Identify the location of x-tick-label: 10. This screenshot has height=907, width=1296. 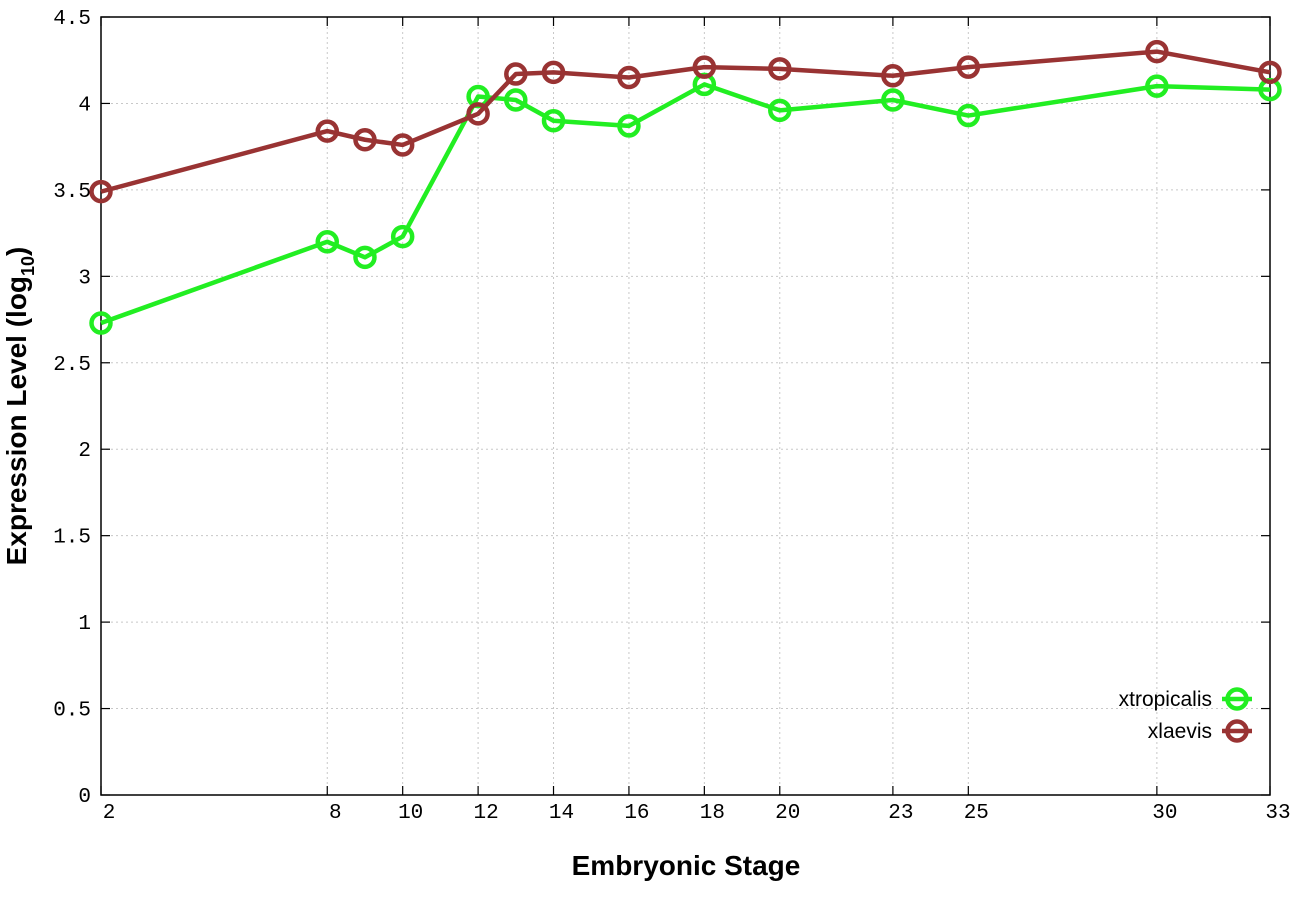
(410, 813).